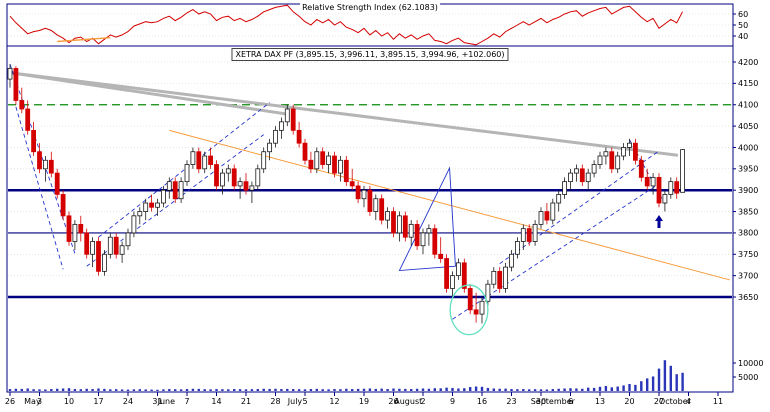 The height and width of the screenshot is (412, 770). What do you see at coordinates (39, 401) in the screenshot?
I see `svg-text: 3` at bounding box center [39, 401].